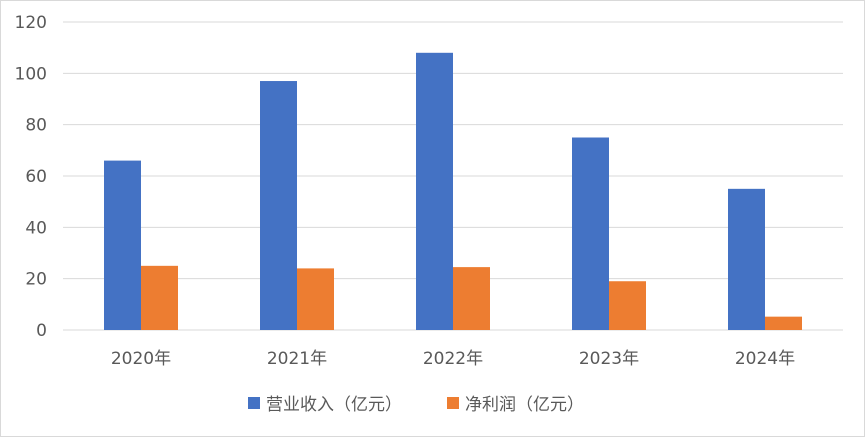 Image resolution: width=865 pixels, height=437 pixels. Describe the element at coordinates (36, 177) in the screenshot. I see `y-tick-label: 60` at that location.